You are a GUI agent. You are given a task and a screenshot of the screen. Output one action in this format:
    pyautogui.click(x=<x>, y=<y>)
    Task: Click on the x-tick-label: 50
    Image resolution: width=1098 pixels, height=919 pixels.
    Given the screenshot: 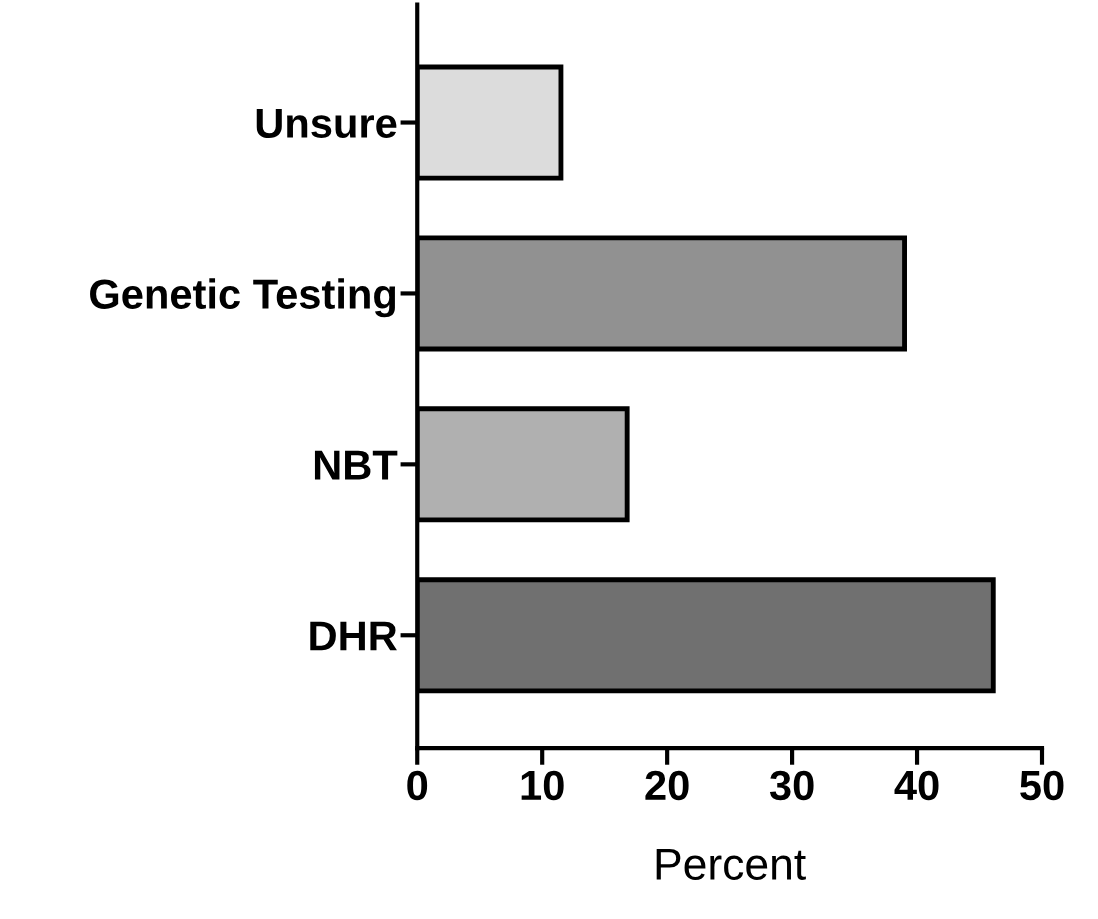 What is the action you would take?
    pyautogui.click(x=1042, y=785)
    